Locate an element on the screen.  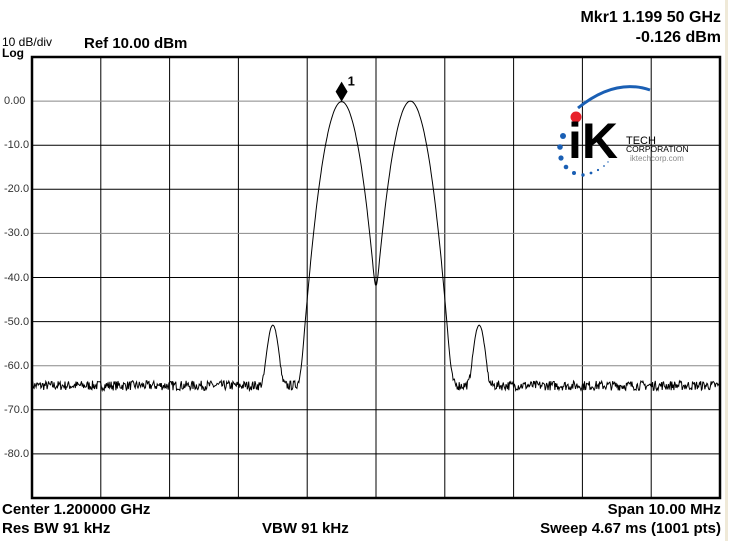
logo-red-dot is located at coordinates (576, 117).